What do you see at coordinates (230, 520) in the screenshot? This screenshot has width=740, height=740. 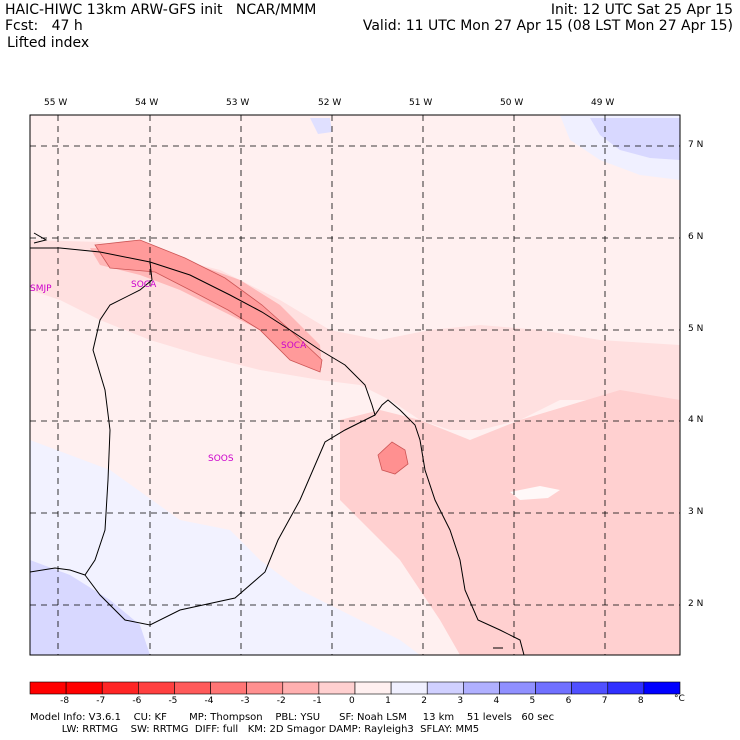 I see `border-central` at bounding box center [230, 520].